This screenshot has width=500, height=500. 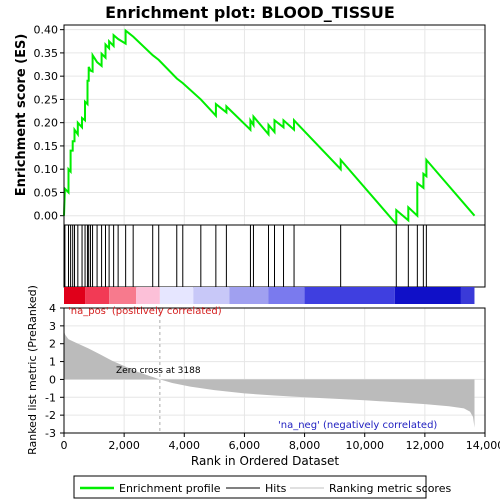 What do you see at coordinates (425, 445) in the screenshot?
I see `x-tick-label: 12,000` at bounding box center [425, 445].